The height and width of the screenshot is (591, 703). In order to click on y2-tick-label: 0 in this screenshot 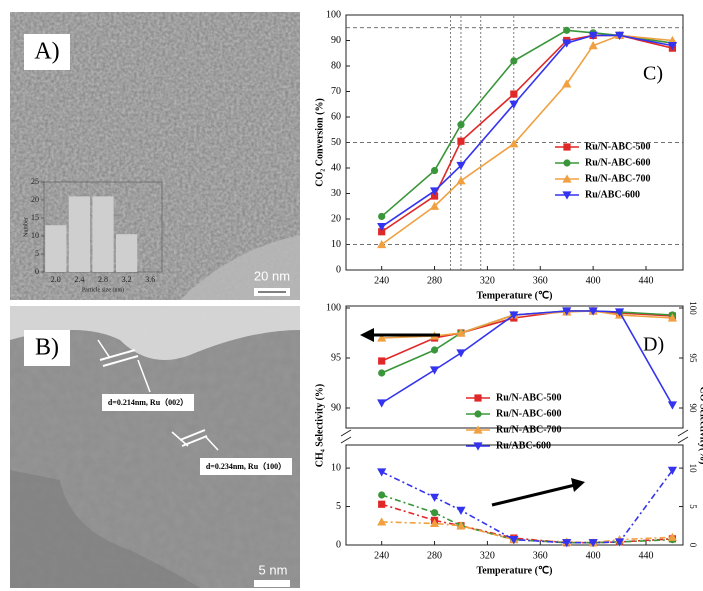, I will do `click(693, 545)`.